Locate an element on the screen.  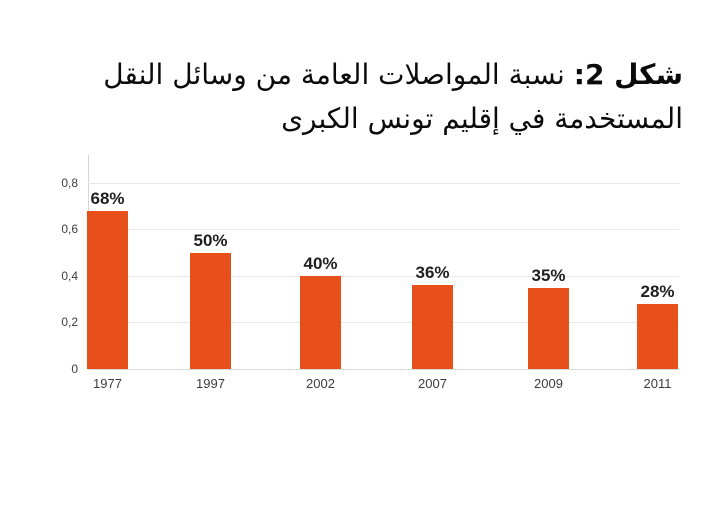
bar-2002 is located at coordinates (320, 322).